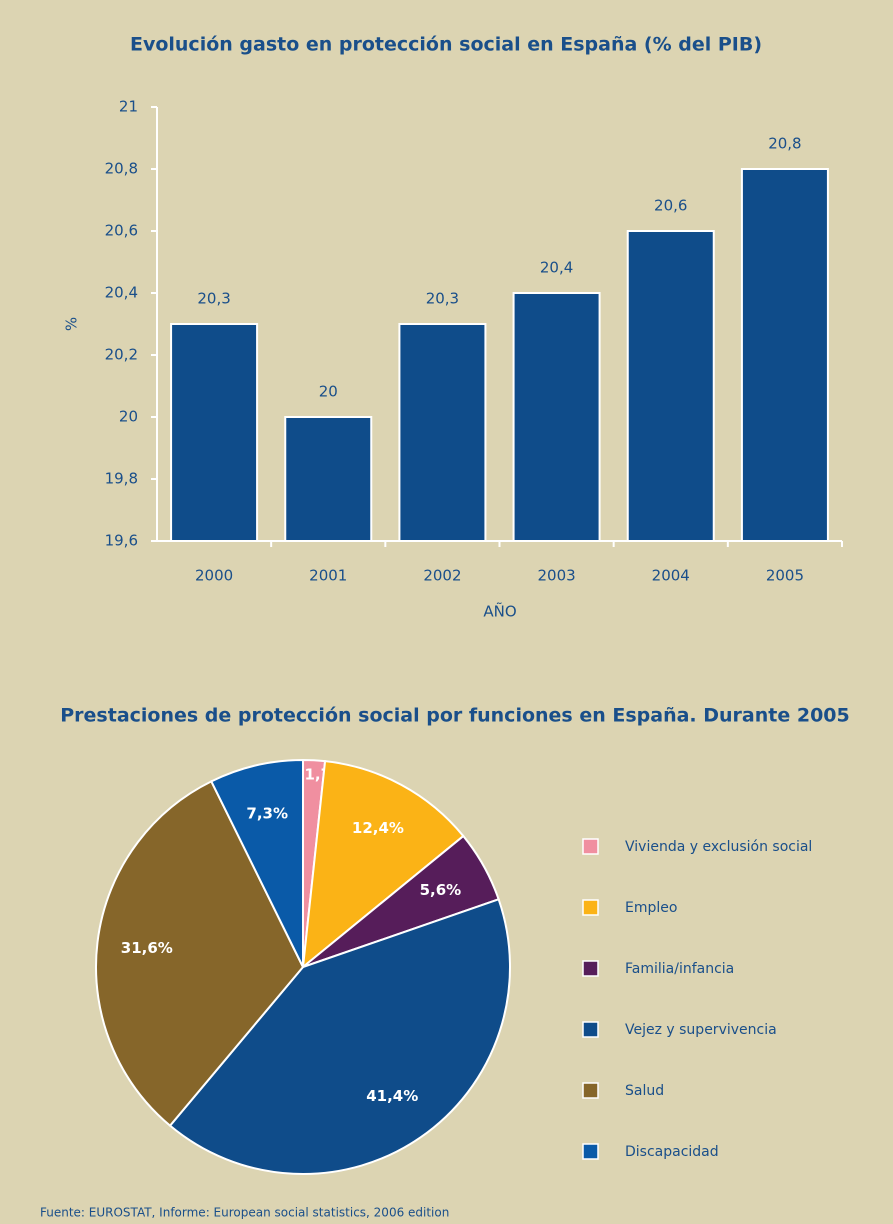 The width and height of the screenshot is (893, 1224). What do you see at coordinates (499, 611) in the screenshot?
I see `x-axis-label: AÑO` at bounding box center [499, 611].